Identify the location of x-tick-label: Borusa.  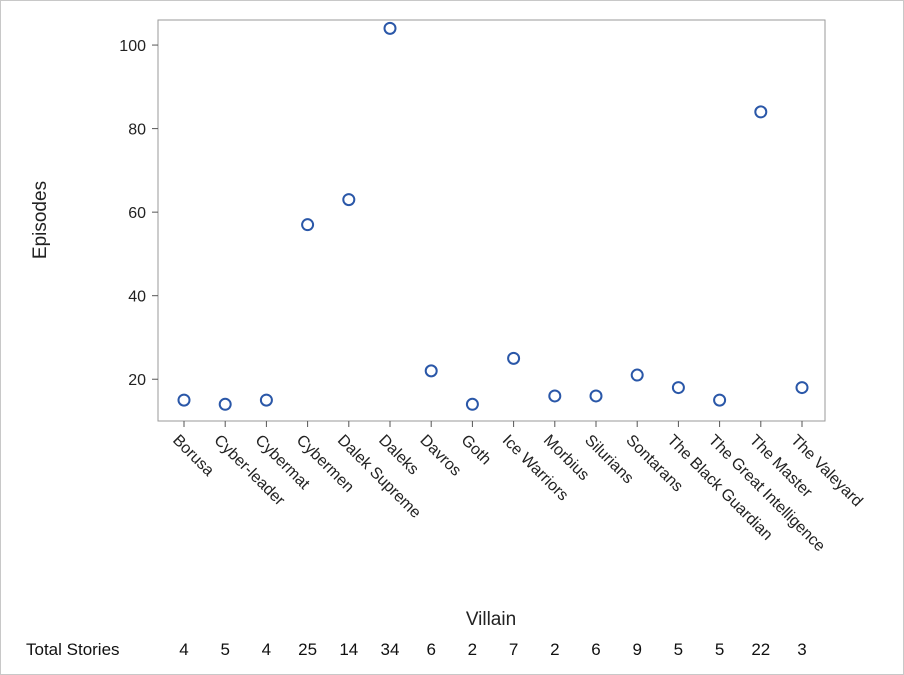
(193, 456).